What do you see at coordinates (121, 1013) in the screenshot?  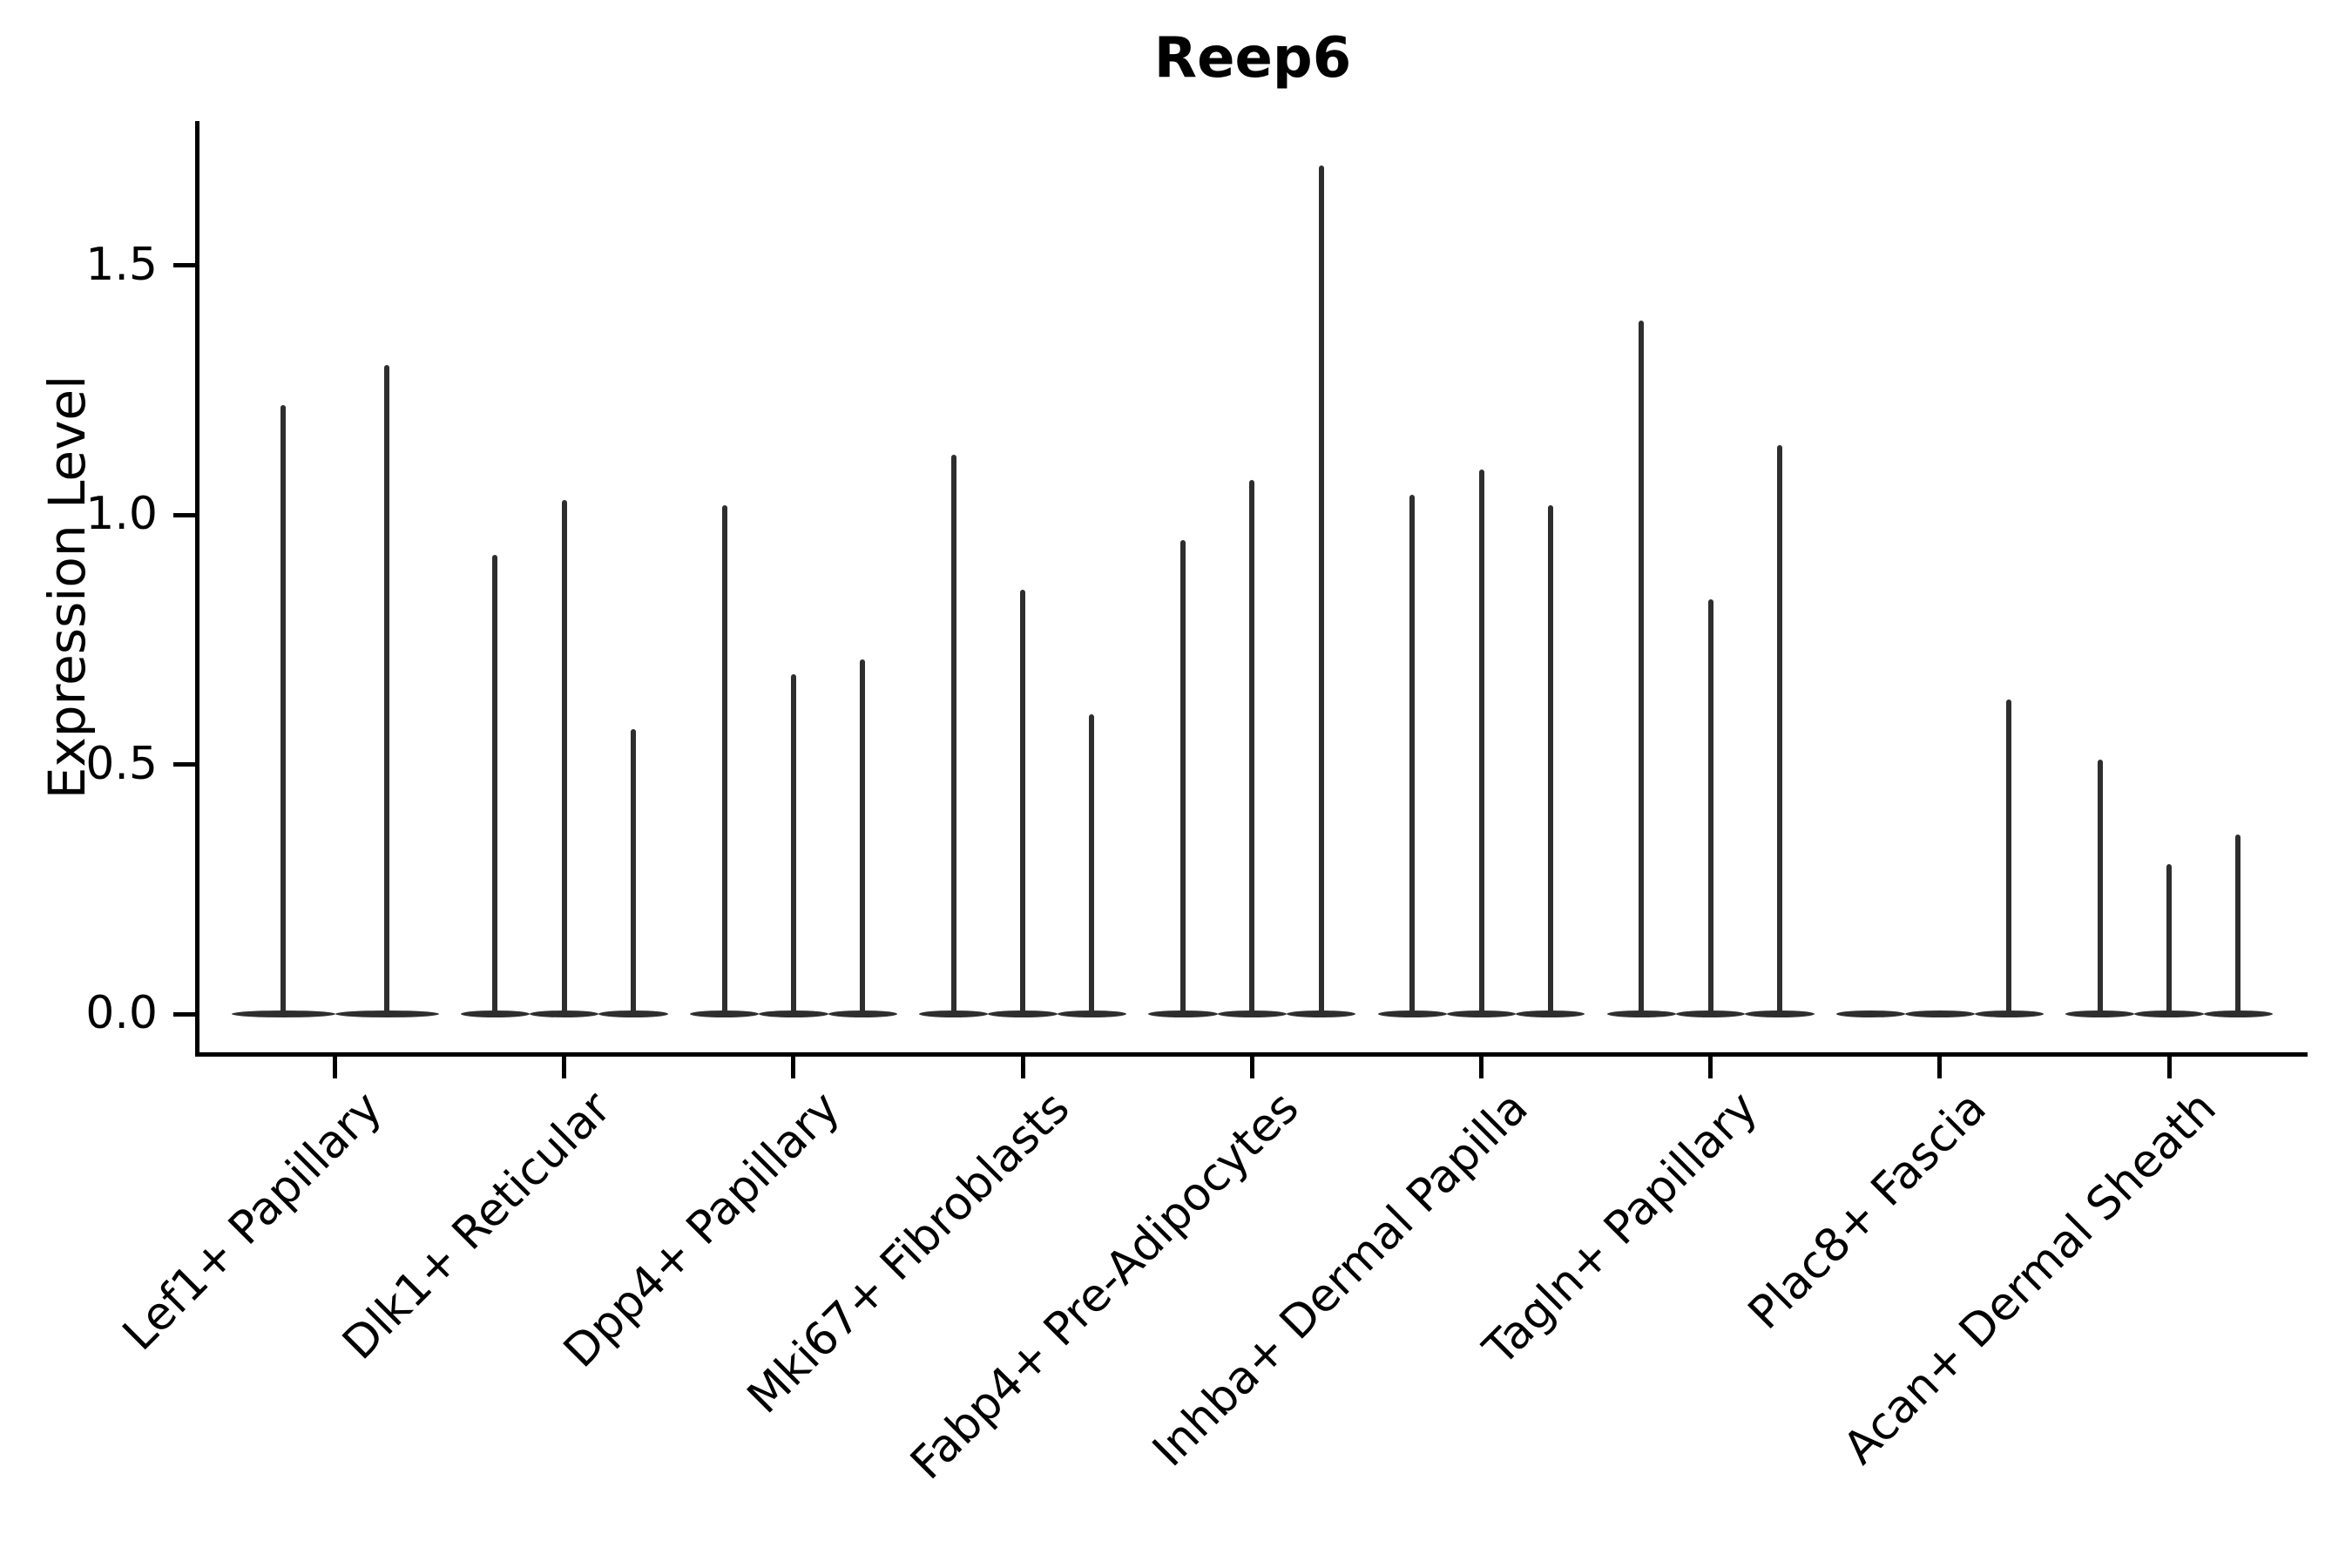 I see `y-tick-label: 0.0` at bounding box center [121, 1013].